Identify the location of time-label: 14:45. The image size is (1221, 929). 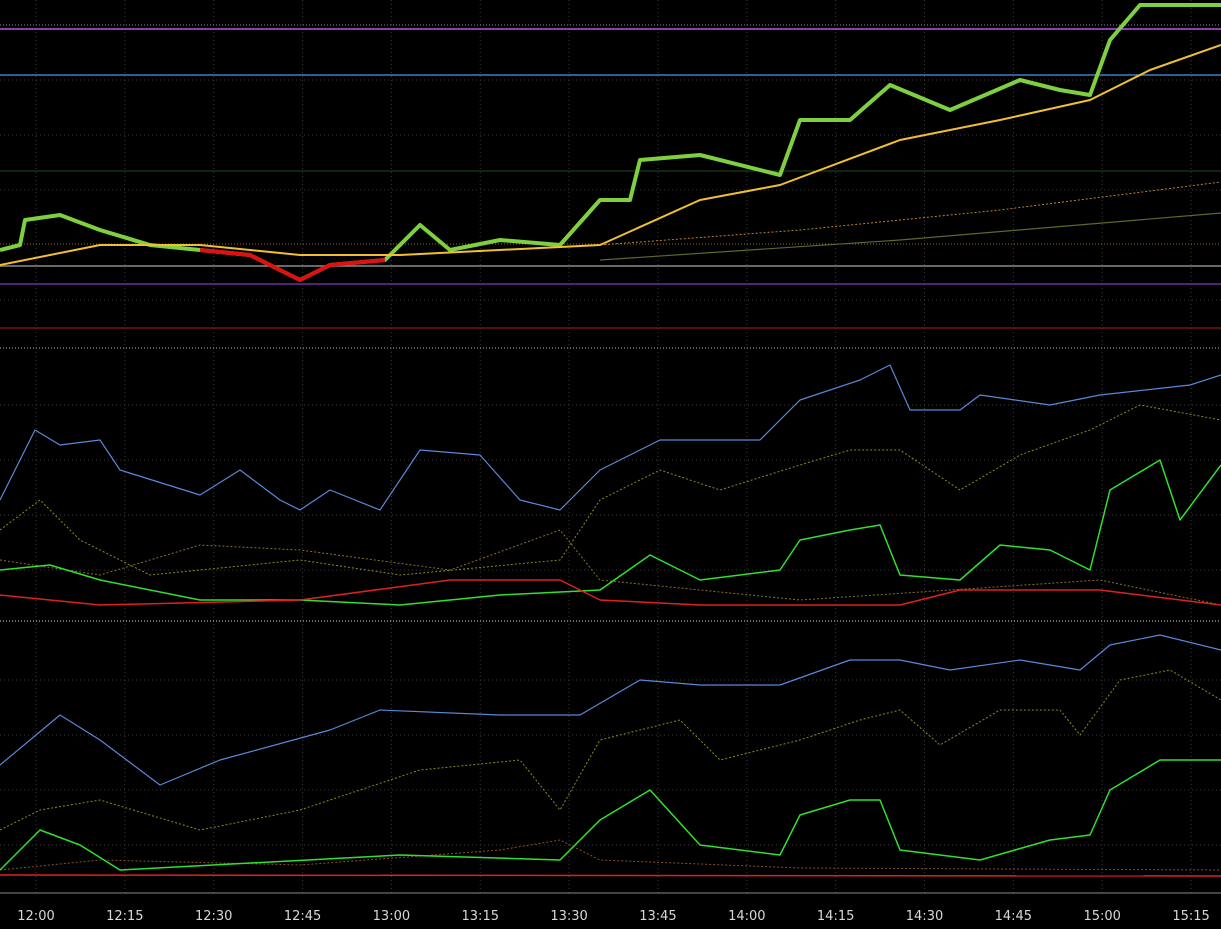
(1013, 916).